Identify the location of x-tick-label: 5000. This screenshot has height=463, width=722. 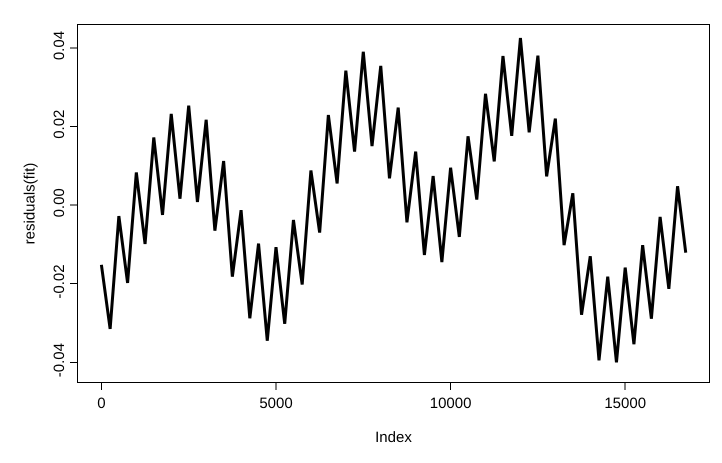
(276, 403).